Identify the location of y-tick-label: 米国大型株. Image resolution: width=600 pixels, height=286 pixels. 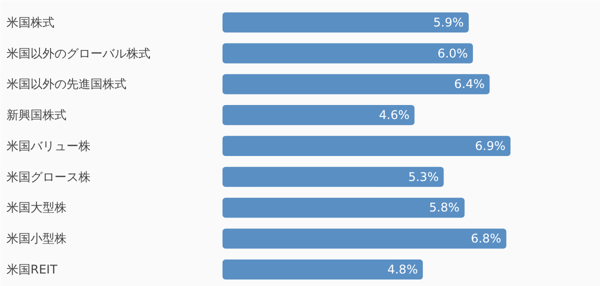
(36, 207).